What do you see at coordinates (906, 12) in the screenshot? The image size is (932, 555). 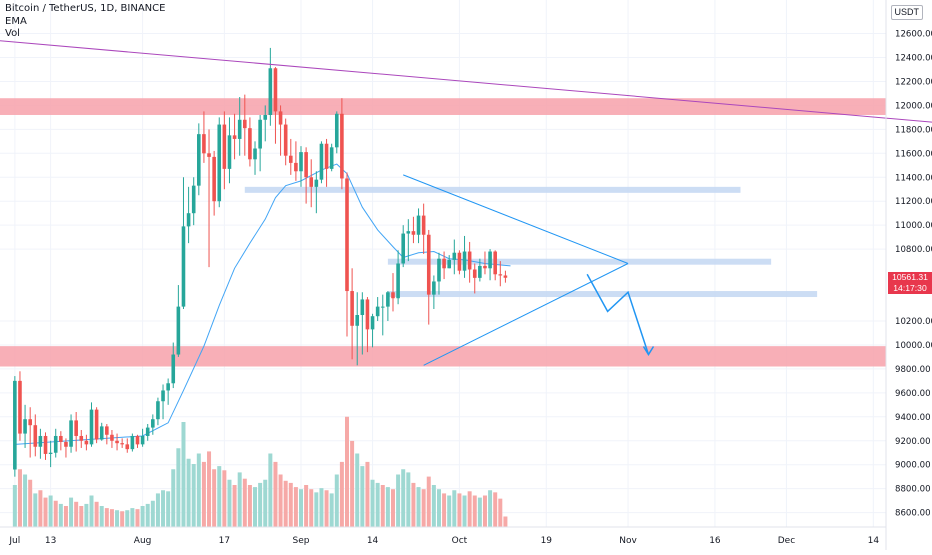 I see `currency-button: USDT` at bounding box center [906, 12].